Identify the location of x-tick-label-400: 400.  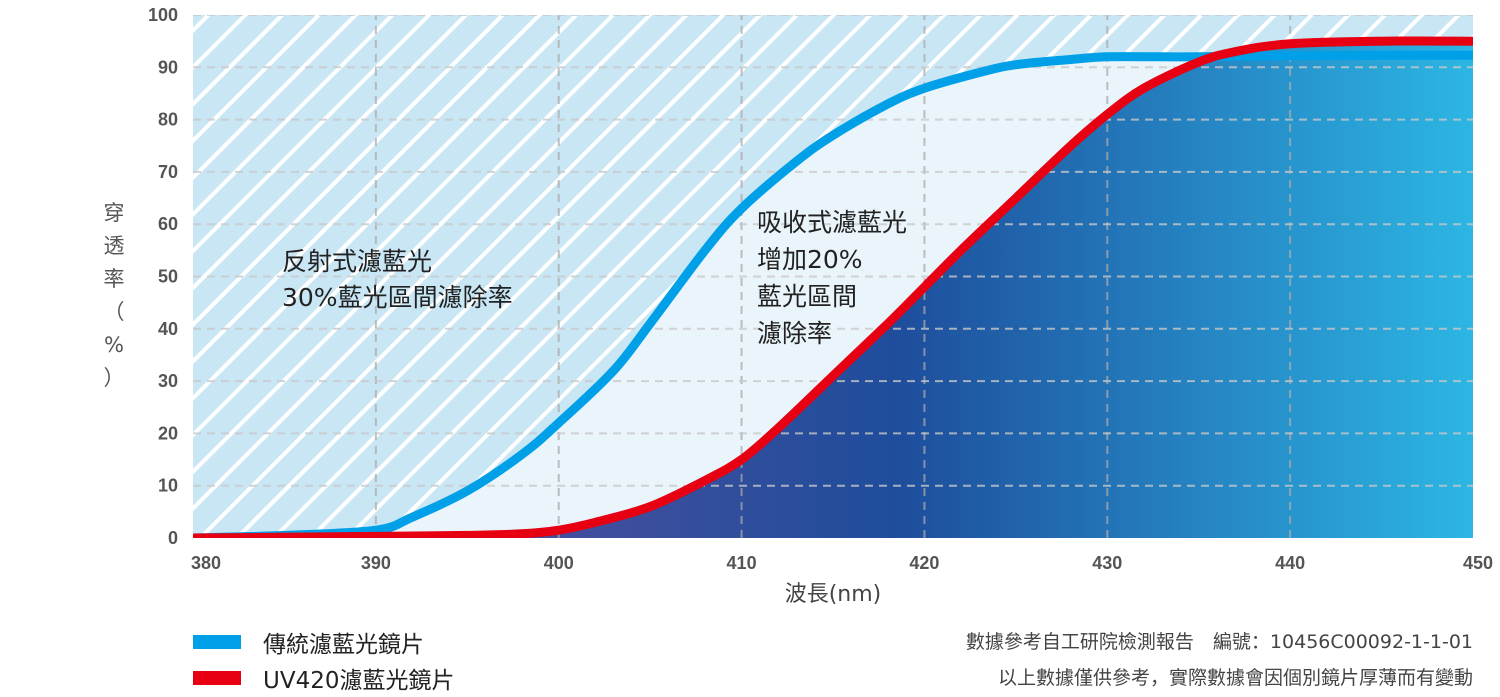
(559, 563).